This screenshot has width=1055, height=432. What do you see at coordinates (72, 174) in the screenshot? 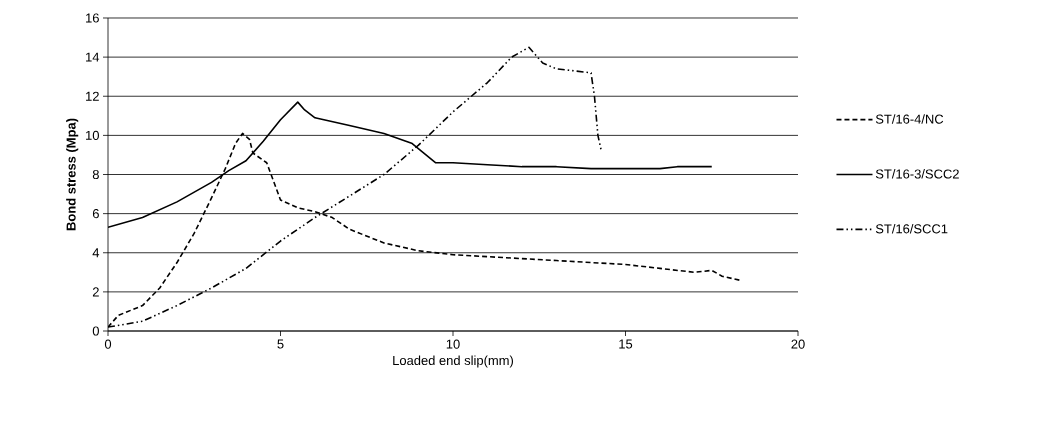
I see `y-axis-title: Bond stress (Mpa)` at bounding box center [72, 174].